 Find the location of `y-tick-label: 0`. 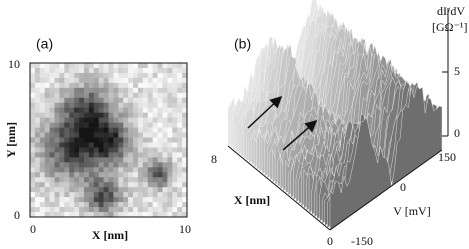

y-tick-label: 0 is located at coordinates (17, 215).